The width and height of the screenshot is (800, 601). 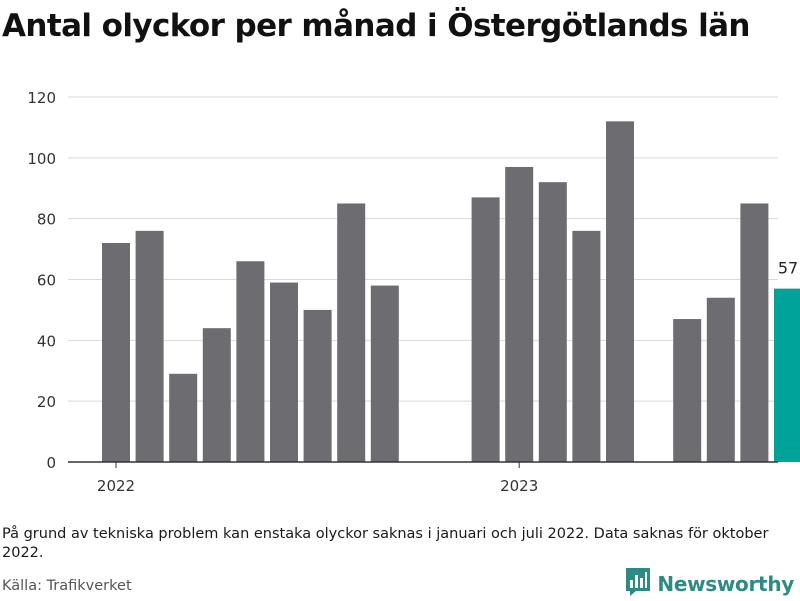 What do you see at coordinates (519, 486) in the screenshot?
I see `x-tick-label: 2023` at bounding box center [519, 486].